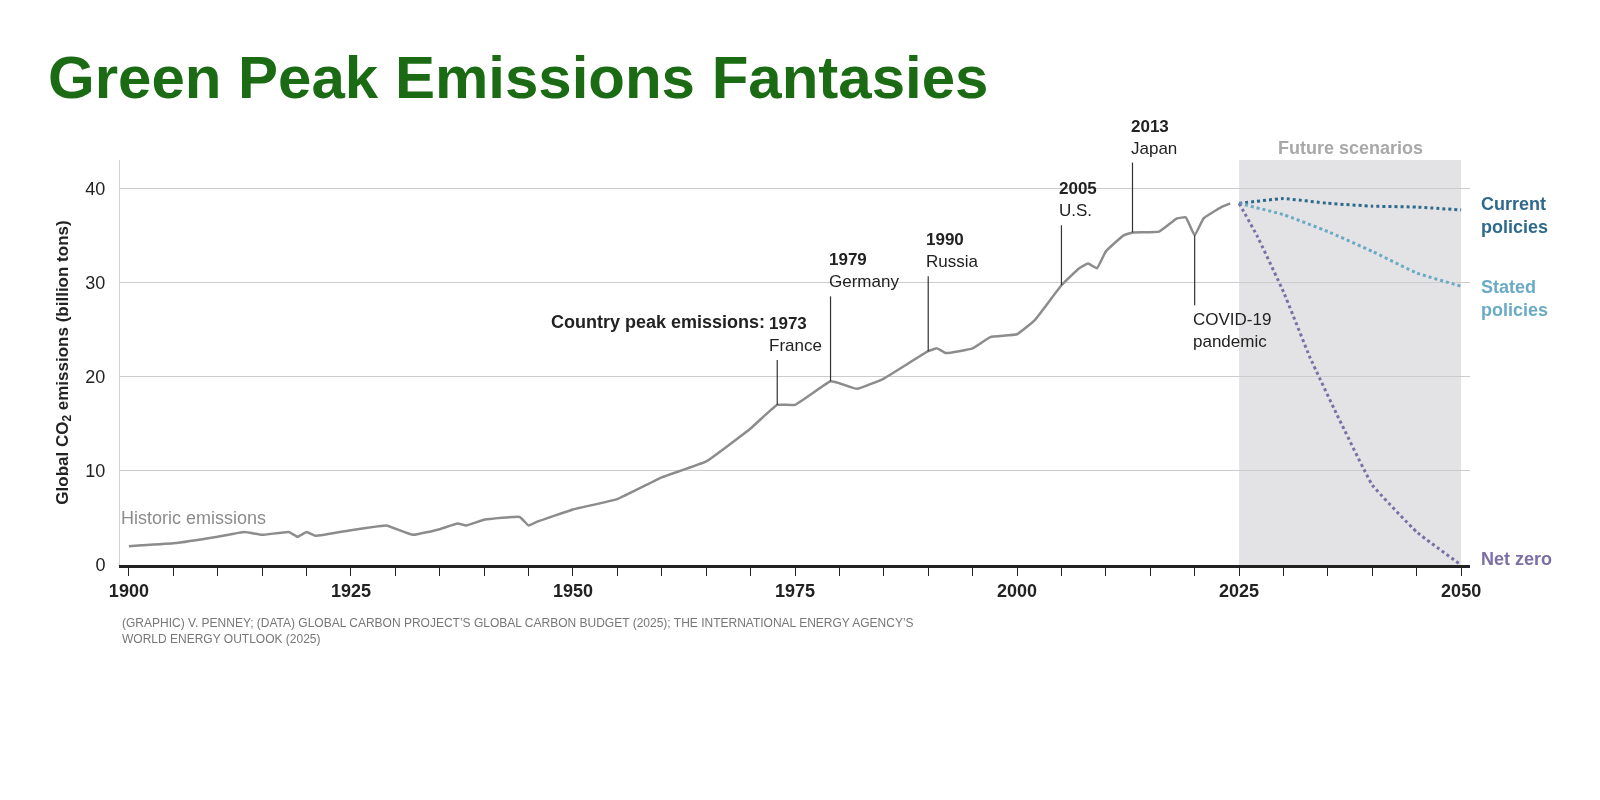 Image resolution: width=1600 pixels, height=800 pixels. I want to click on x-tick-label: 1900, so click(128, 591).